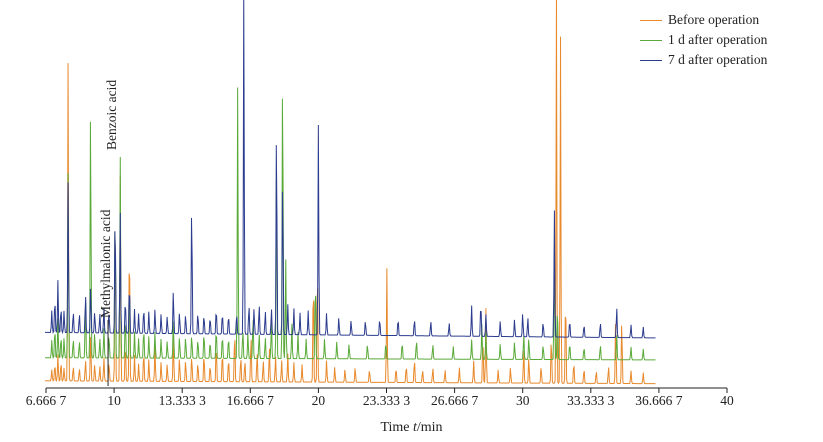  Describe the element at coordinates (591, 400) in the screenshot. I see `x-tick-label: 33.333 3` at that location.